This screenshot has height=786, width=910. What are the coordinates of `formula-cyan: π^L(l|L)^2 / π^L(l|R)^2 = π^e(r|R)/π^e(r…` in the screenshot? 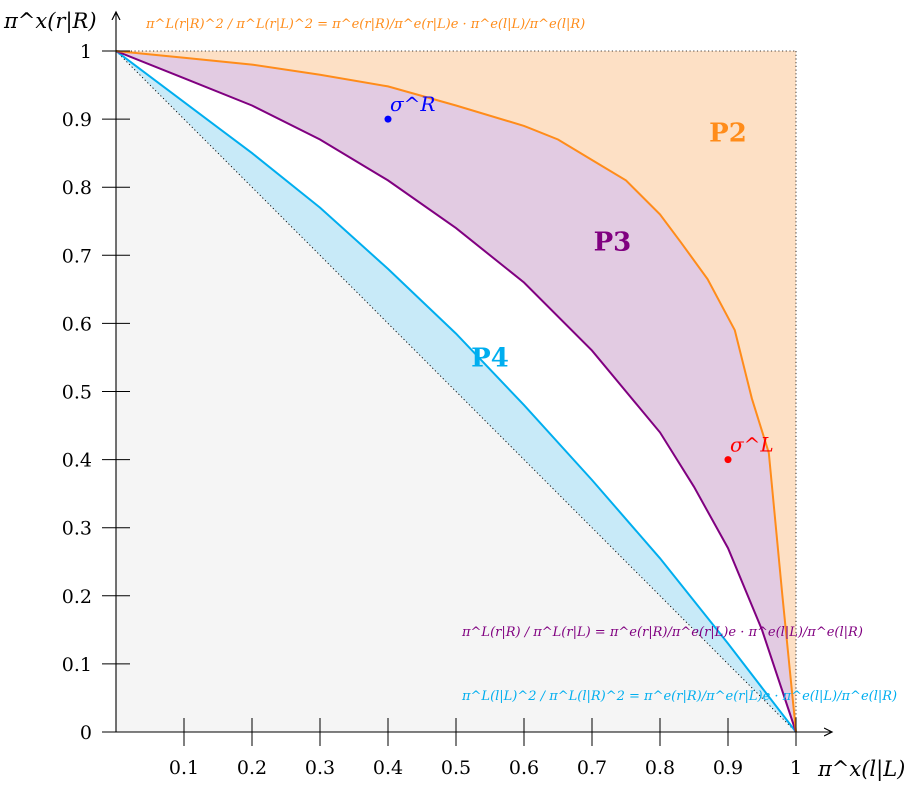 It's located at (679, 696).